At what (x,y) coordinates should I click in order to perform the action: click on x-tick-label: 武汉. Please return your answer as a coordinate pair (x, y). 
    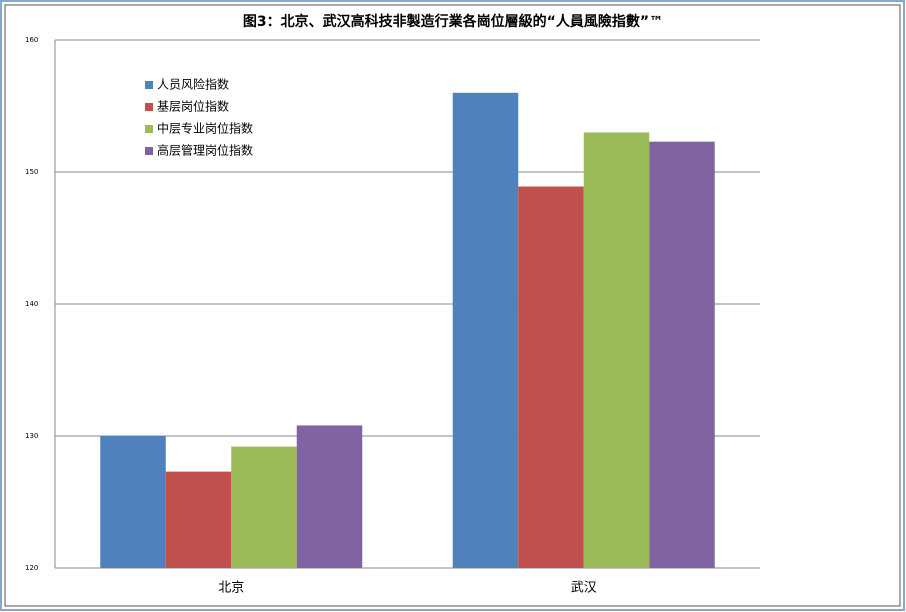
    Looking at the image, I should click on (584, 588).